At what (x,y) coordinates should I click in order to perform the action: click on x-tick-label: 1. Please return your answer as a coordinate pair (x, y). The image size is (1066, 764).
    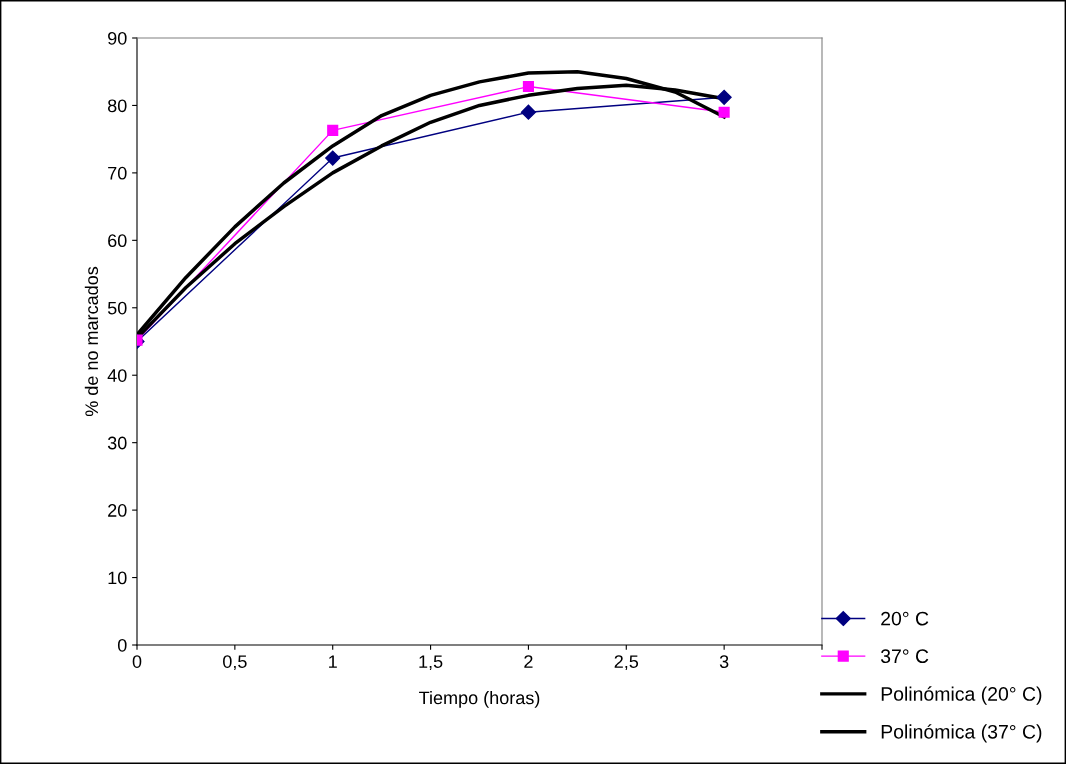
    Looking at the image, I should click on (333, 661).